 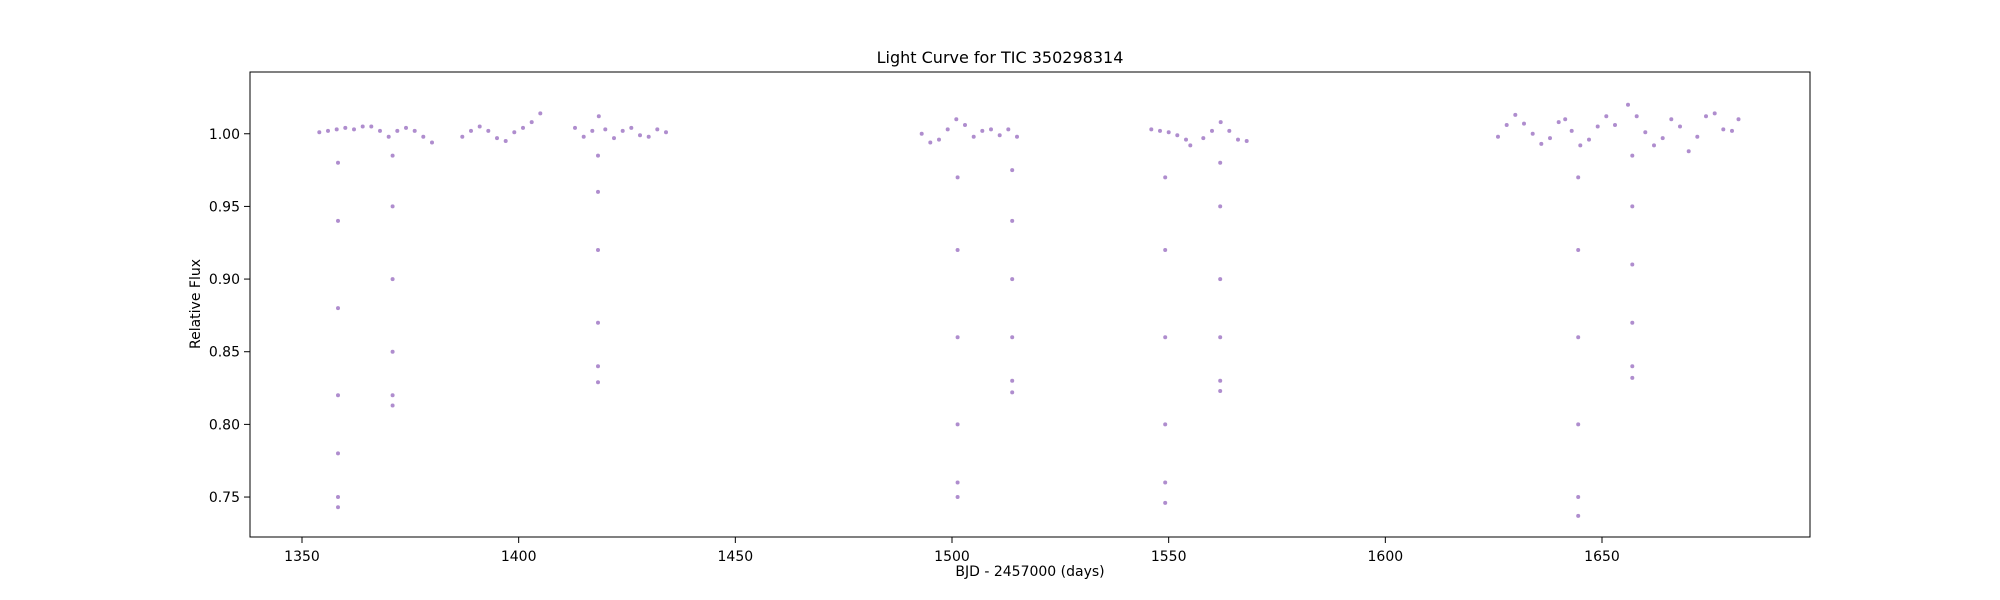 What do you see at coordinates (224, 135) in the screenshot?
I see `y-tick-label: 1.00` at bounding box center [224, 135].